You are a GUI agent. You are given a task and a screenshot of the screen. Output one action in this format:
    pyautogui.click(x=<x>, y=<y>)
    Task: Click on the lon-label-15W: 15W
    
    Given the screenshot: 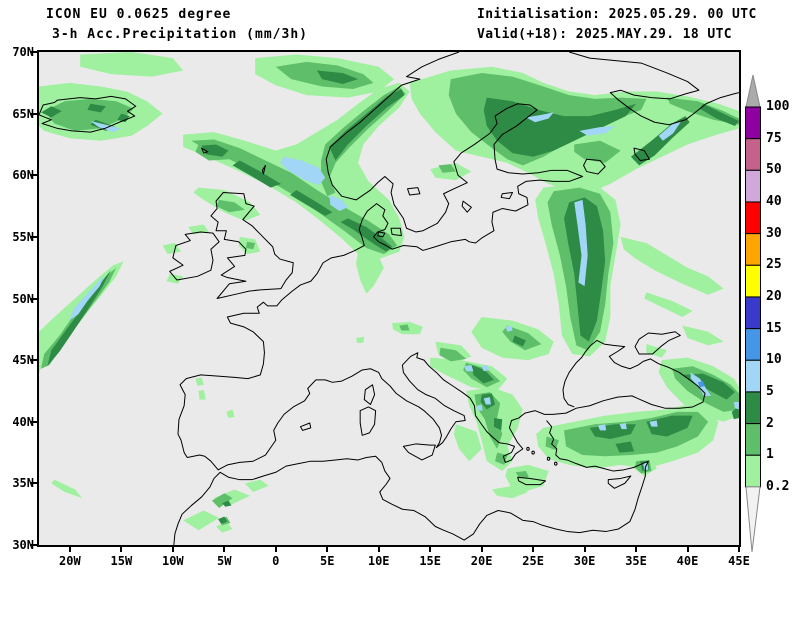 What is the action you would take?
    pyautogui.click(x=121, y=561)
    